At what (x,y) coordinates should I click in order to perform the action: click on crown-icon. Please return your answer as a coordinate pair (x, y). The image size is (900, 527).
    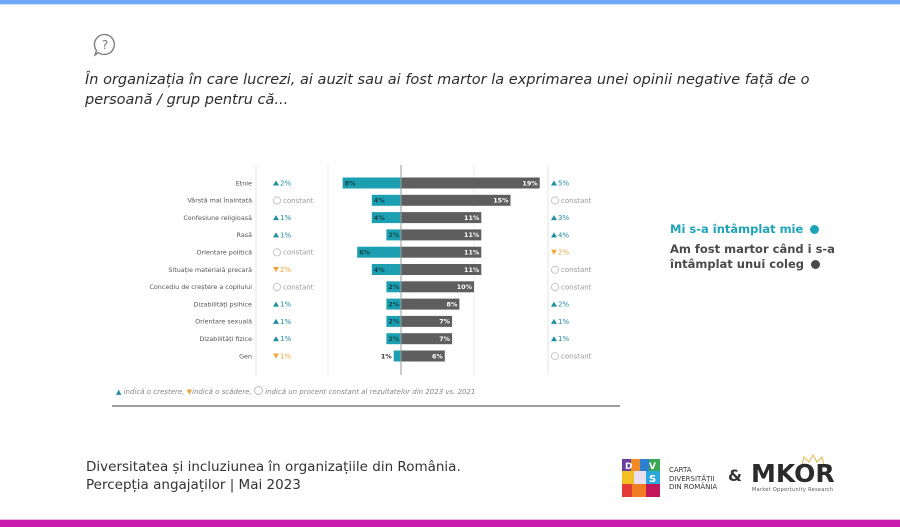
    Looking at the image, I should click on (813, 460).